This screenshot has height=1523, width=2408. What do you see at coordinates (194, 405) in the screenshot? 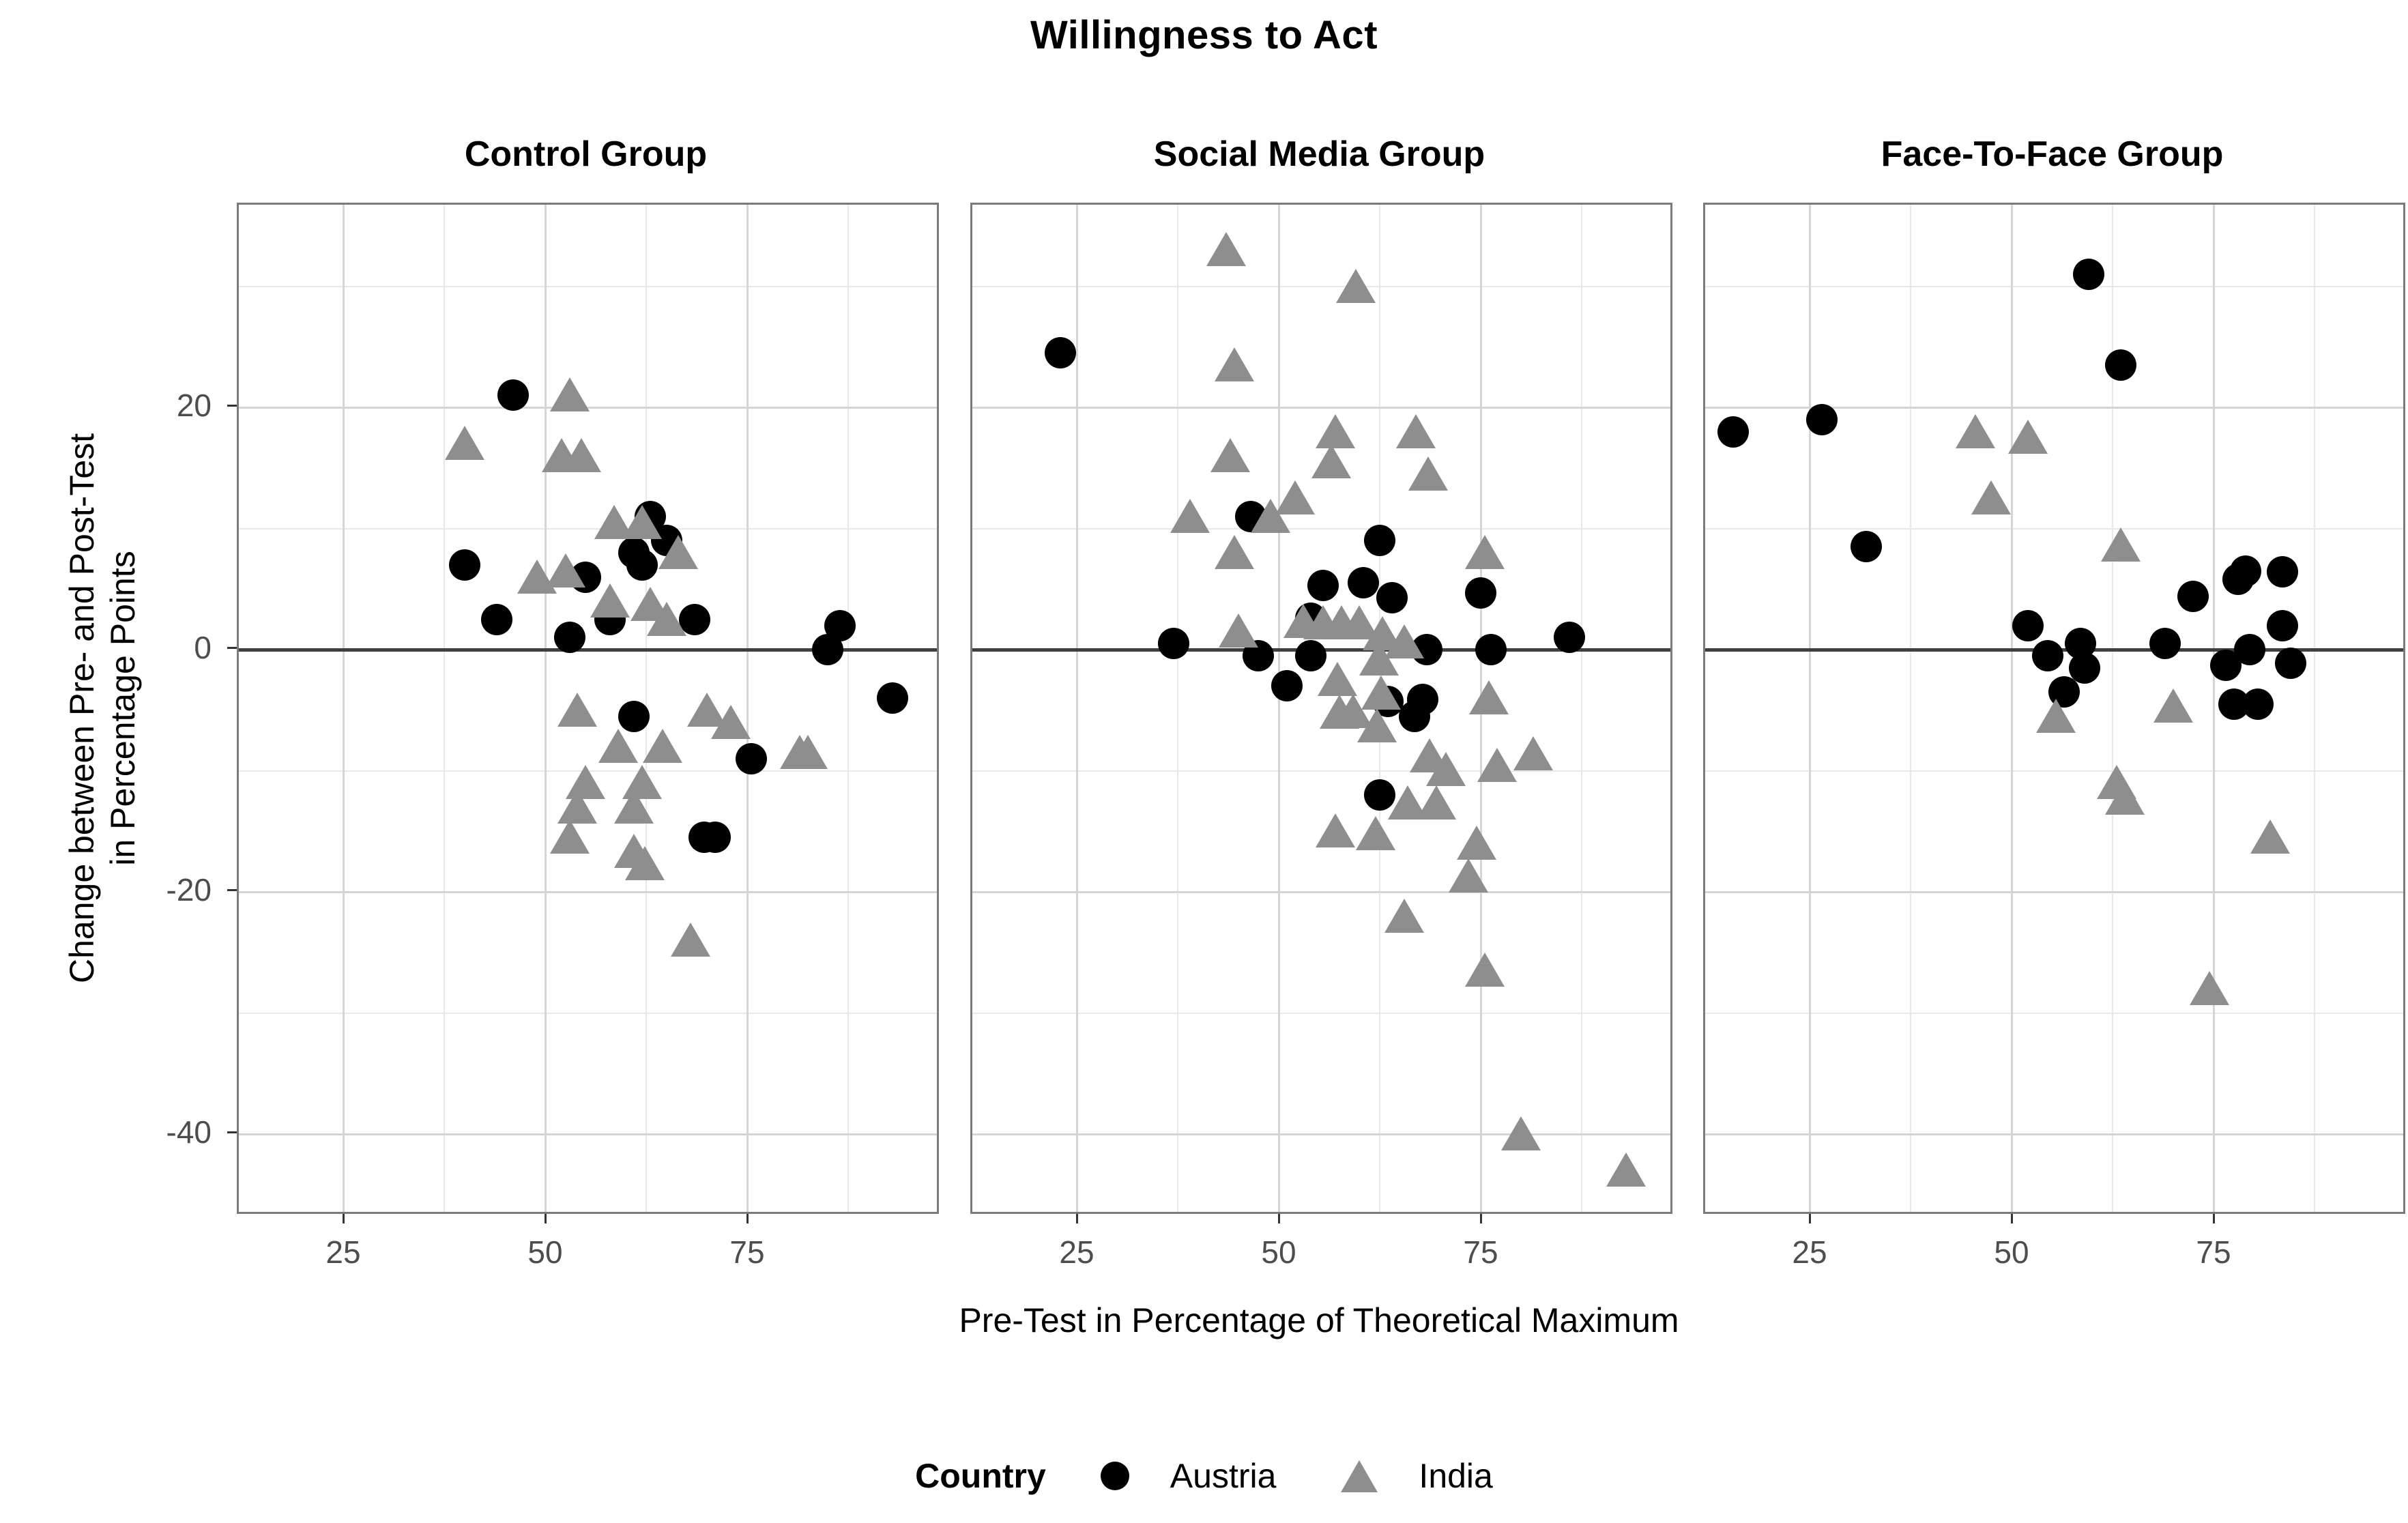
I see `y-tick-label: 20` at bounding box center [194, 405].